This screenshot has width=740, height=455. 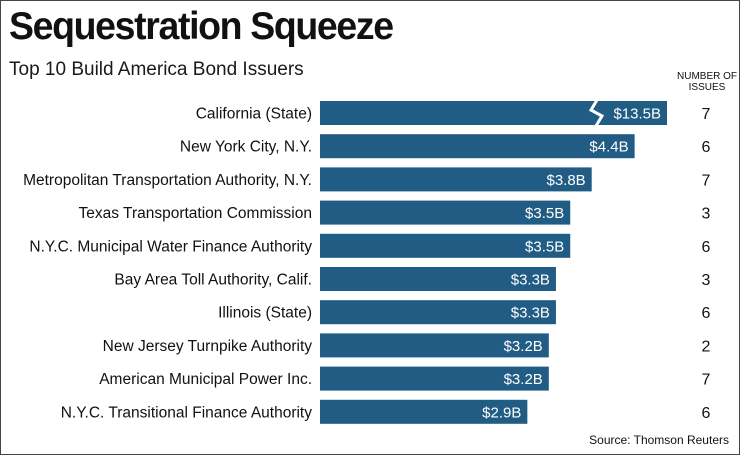 What do you see at coordinates (156, 69) in the screenshot?
I see `chart-subtitle: Top 10 Build America Bond Issuers` at bounding box center [156, 69].